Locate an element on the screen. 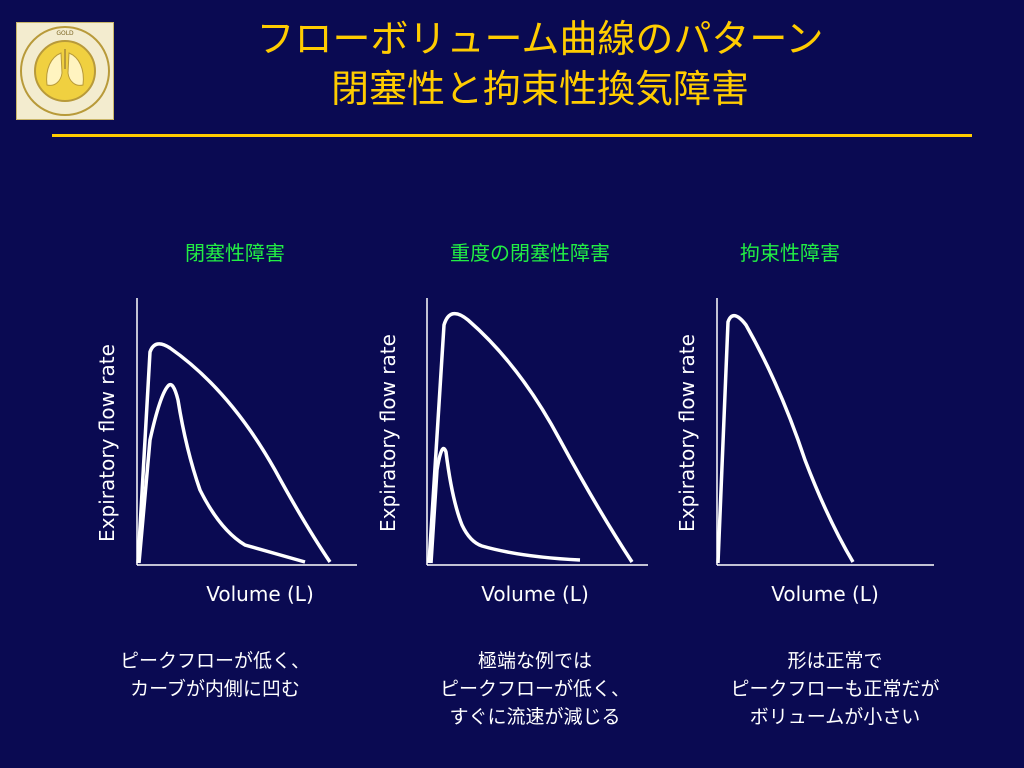  panel1-caption-line2: カーブが内側に凹む is located at coordinates (215, 689).